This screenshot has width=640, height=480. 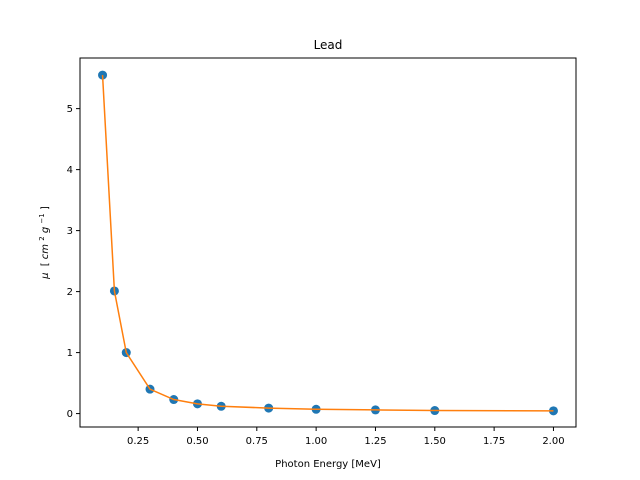 What do you see at coordinates (375, 441) in the screenshot?
I see `x-tick-label: 1.25` at bounding box center [375, 441].